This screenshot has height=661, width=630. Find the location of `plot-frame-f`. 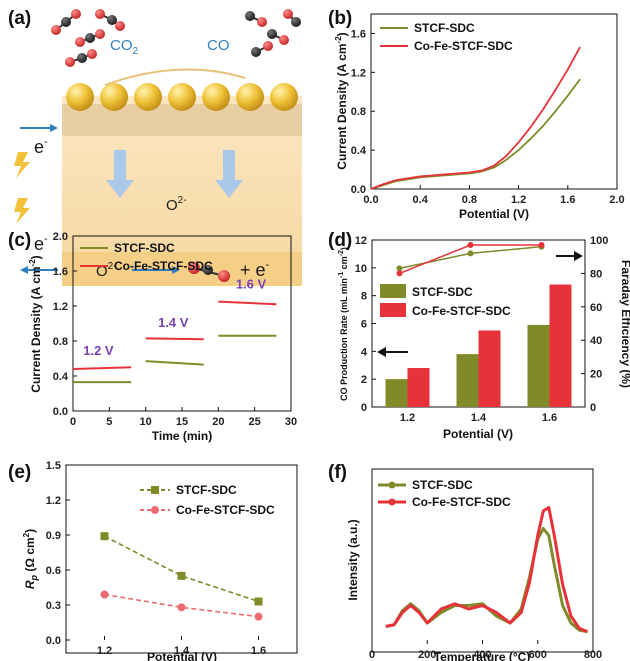

plot-frame-f is located at coordinates (482, 560).